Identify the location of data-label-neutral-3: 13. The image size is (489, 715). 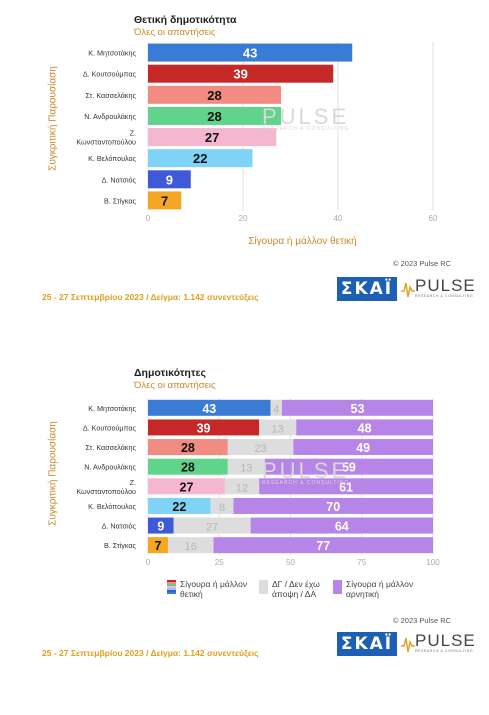
(246, 469).